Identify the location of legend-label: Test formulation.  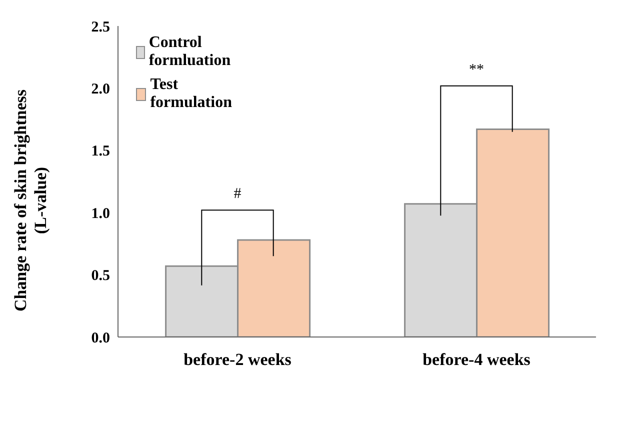
(191, 94).